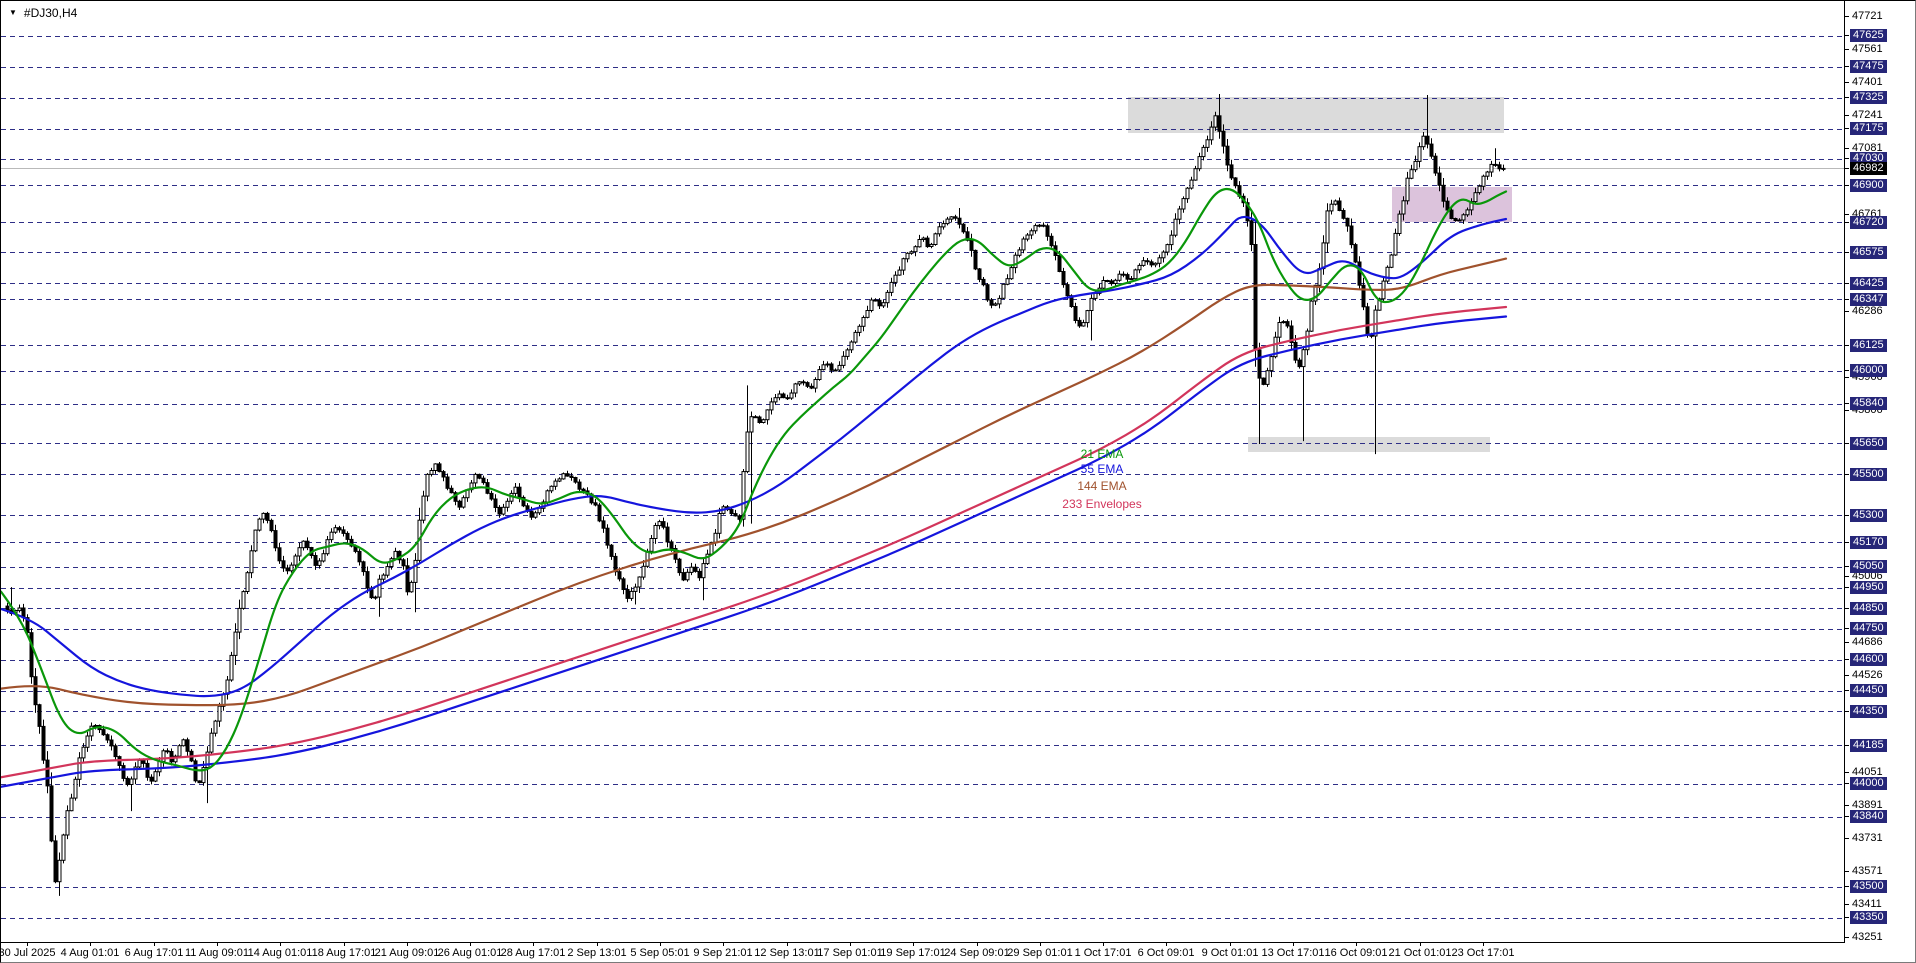  What do you see at coordinates (1868, 917) in the screenshot?
I see `level-price-label: 43350` at bounding box center [1868, 917].